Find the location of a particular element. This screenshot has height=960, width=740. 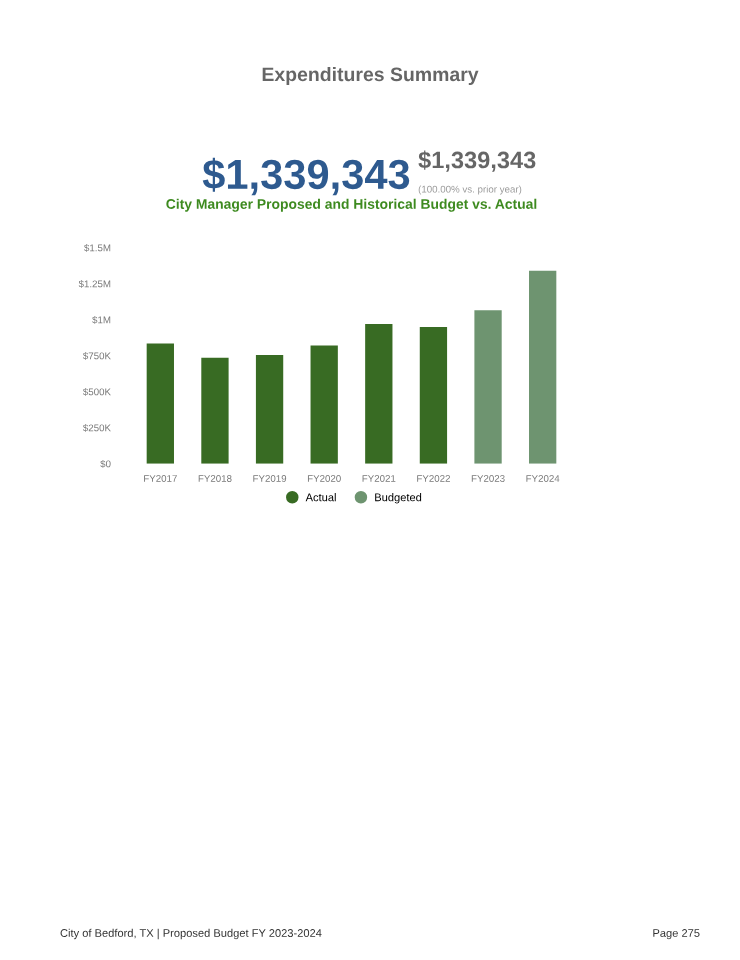

text: Expenditures Summary is located at coordinates (370, 76).